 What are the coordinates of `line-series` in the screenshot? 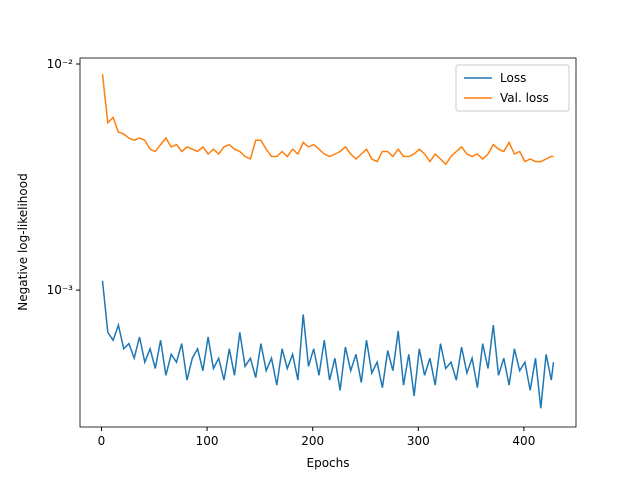 It's located at (327, 120).